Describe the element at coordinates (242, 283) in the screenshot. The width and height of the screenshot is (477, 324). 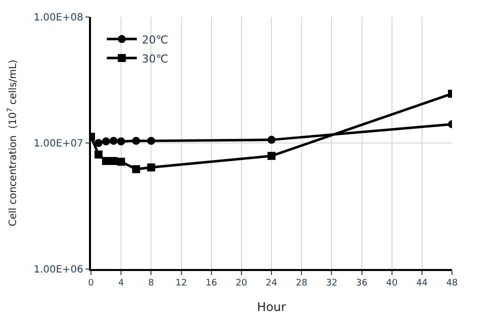
I see `x-tick-label: 20` at that location.